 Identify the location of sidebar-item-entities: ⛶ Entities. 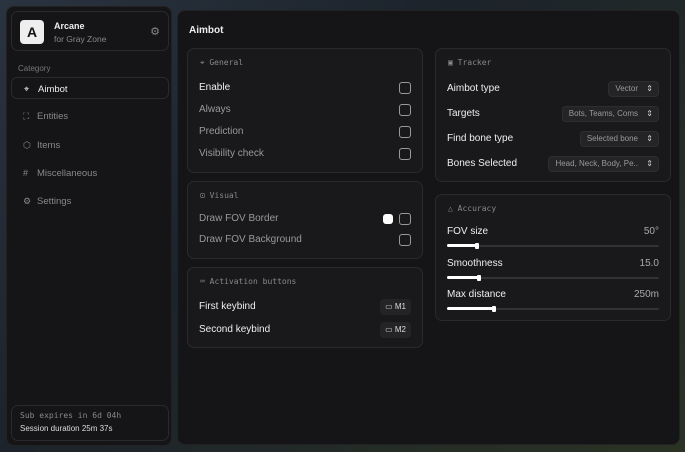
(90, 116).